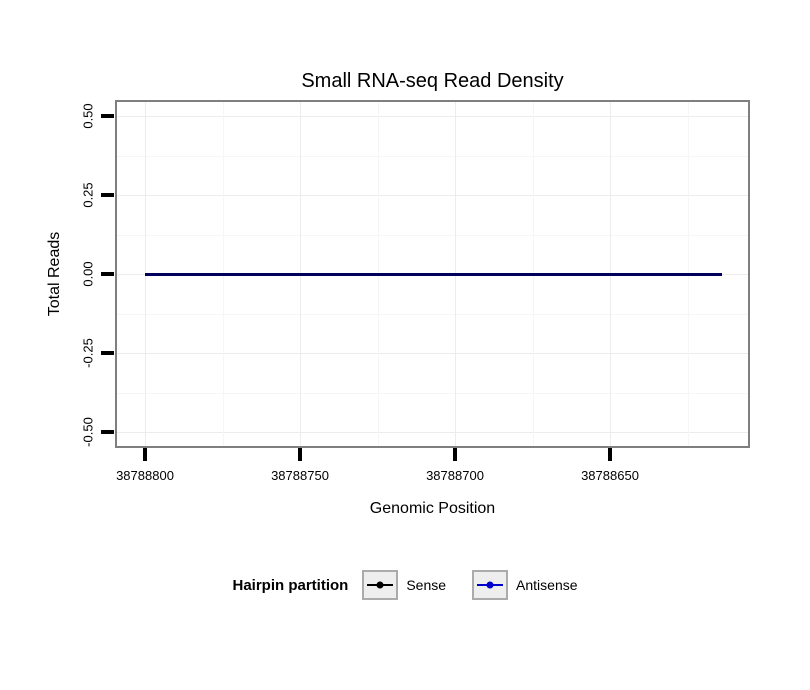 This screenshot has width=810, height=690. Describe the element at coordinates (290, 585) in the screenshot. I see `legend-title: Hairpin partition` at that location.